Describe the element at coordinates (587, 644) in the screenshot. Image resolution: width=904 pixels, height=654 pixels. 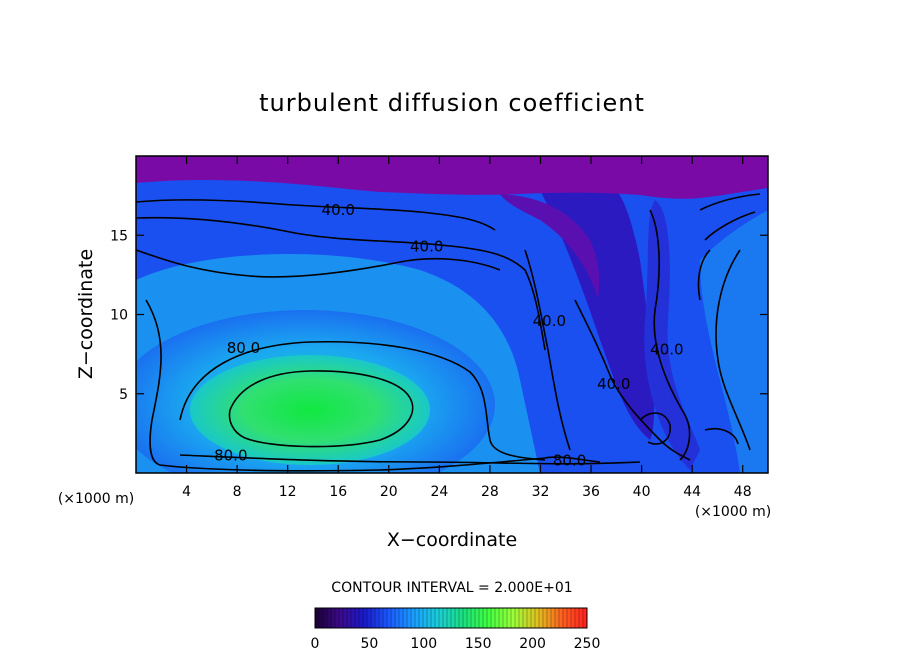
I see `colorbar-tick-label: 250` at that location.